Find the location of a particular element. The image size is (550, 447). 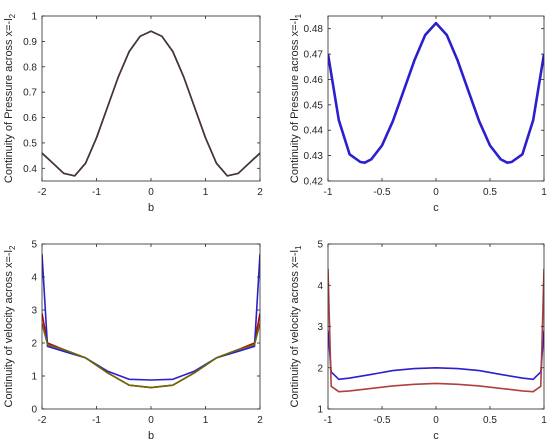

y-axis-label: Continuity of Pressure across x=-l1 is located at coordinates (296, 98).